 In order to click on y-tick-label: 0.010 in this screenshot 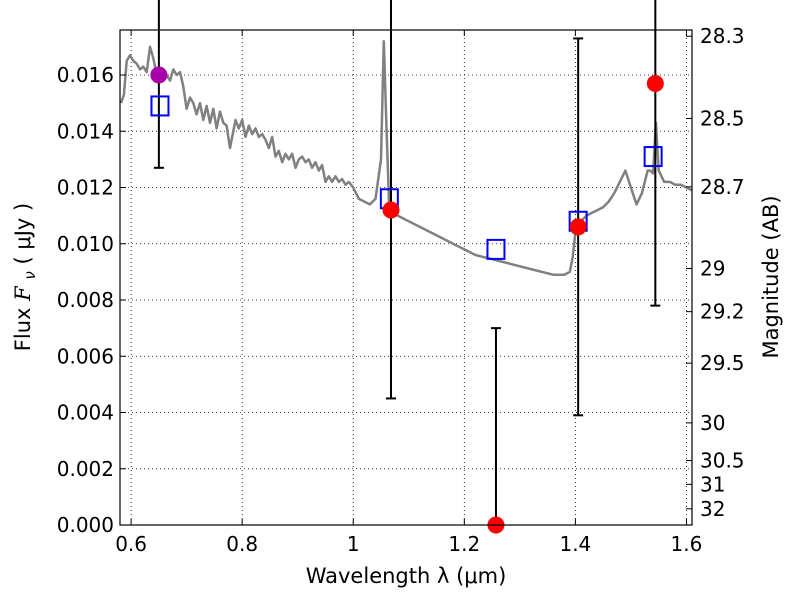, I will do `click(85, 244)`.